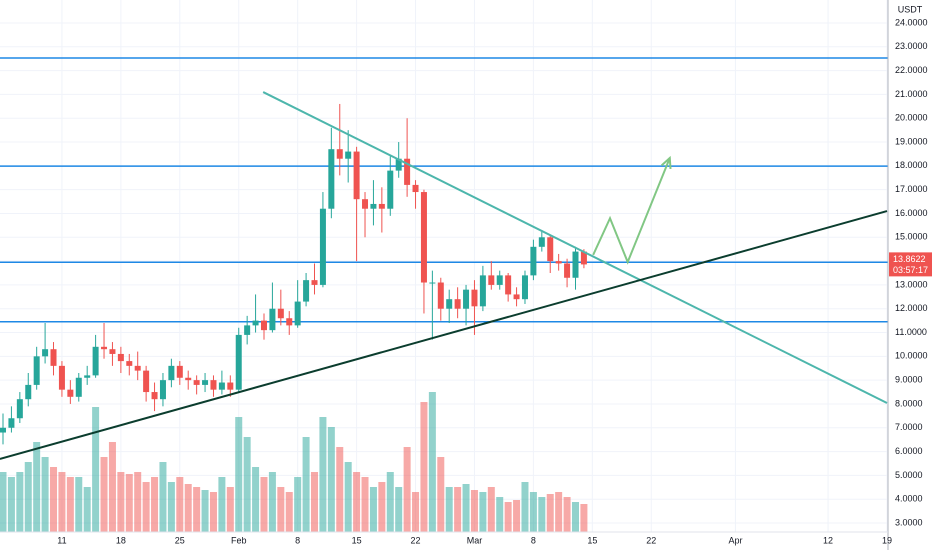  What do you see at coordinates (911, 46) in the screenshot?
I see `y-tick-label: 23.0000` at bounding box center [911, 46].